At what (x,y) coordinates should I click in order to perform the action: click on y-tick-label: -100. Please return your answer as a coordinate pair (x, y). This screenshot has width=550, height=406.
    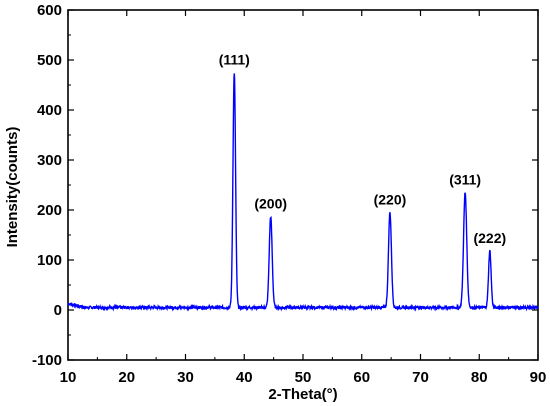
    Looking at the image, I should click on (47, 360).